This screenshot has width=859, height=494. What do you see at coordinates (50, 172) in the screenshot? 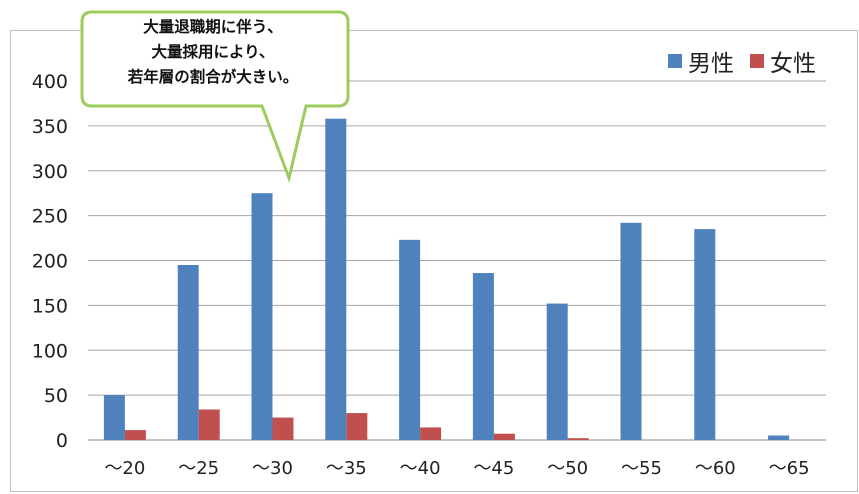
I see `y-tick-label: 300` at bounding box center [50, 172].